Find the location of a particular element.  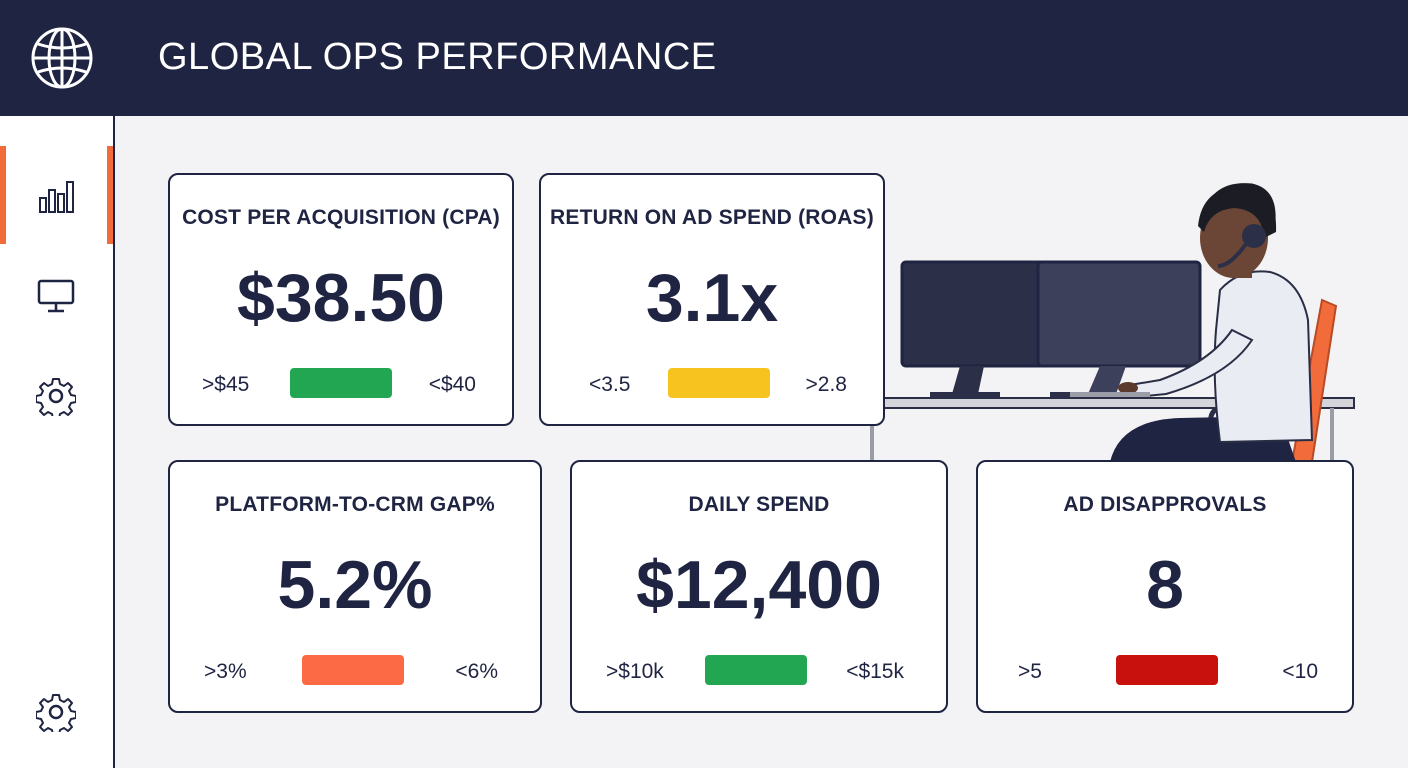

kpi-card-ad-disapprovals: AD DISAPPROVALS 8 >5 <10 is located at coordinates (1165, 586).